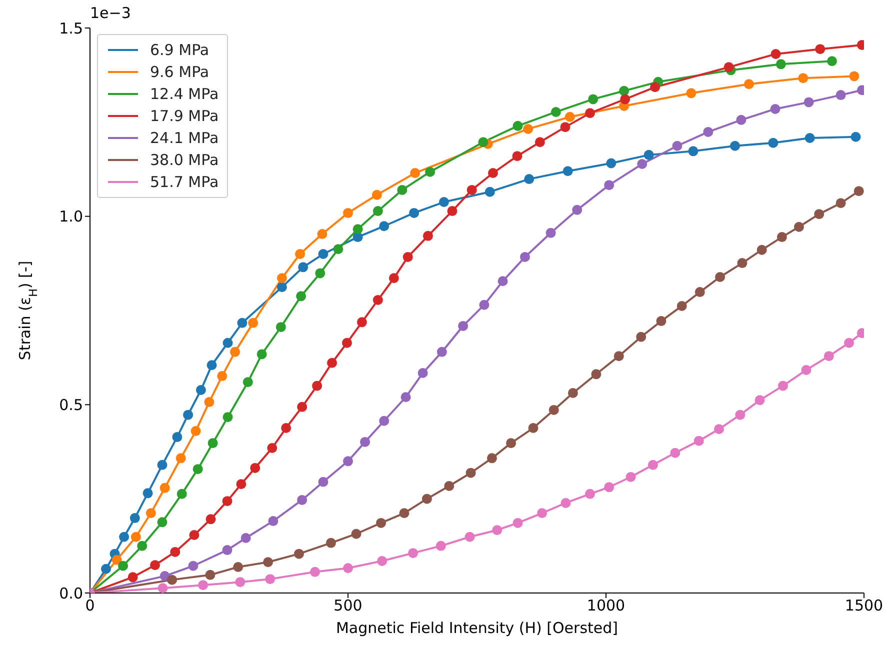  What do you see at coordinates (71, 593) in the screenshot?
I see `y-tick-label: 0.0` at bounding box center [71, 593].